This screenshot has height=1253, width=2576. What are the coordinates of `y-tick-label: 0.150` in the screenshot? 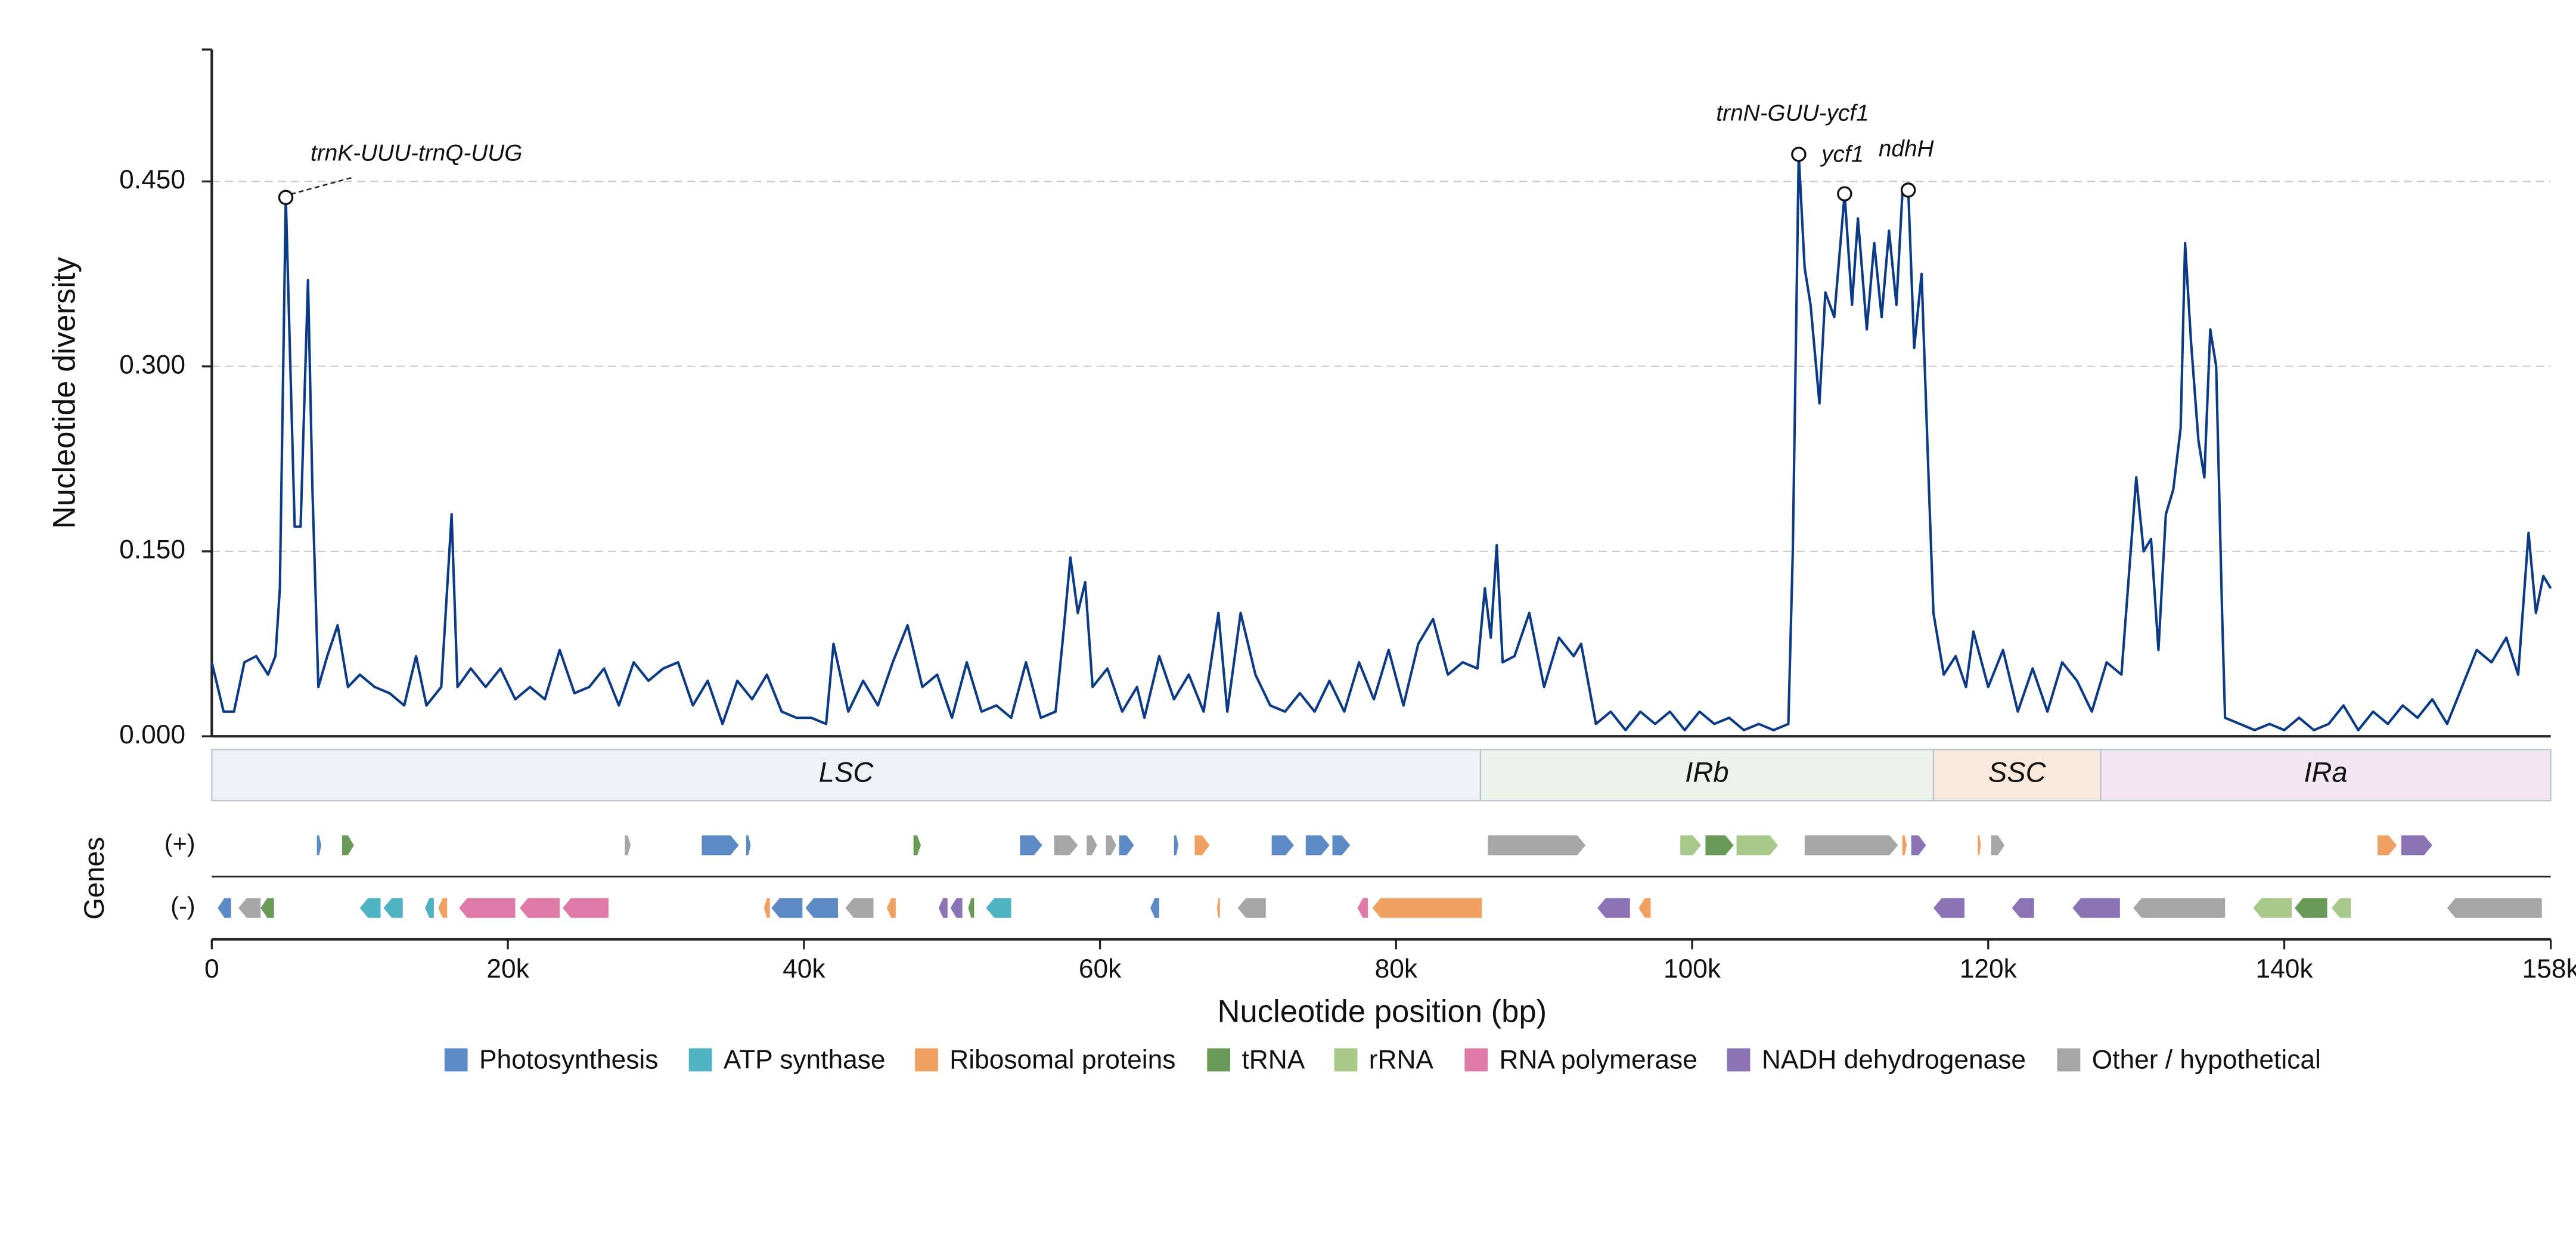 It's located at (152, 550).